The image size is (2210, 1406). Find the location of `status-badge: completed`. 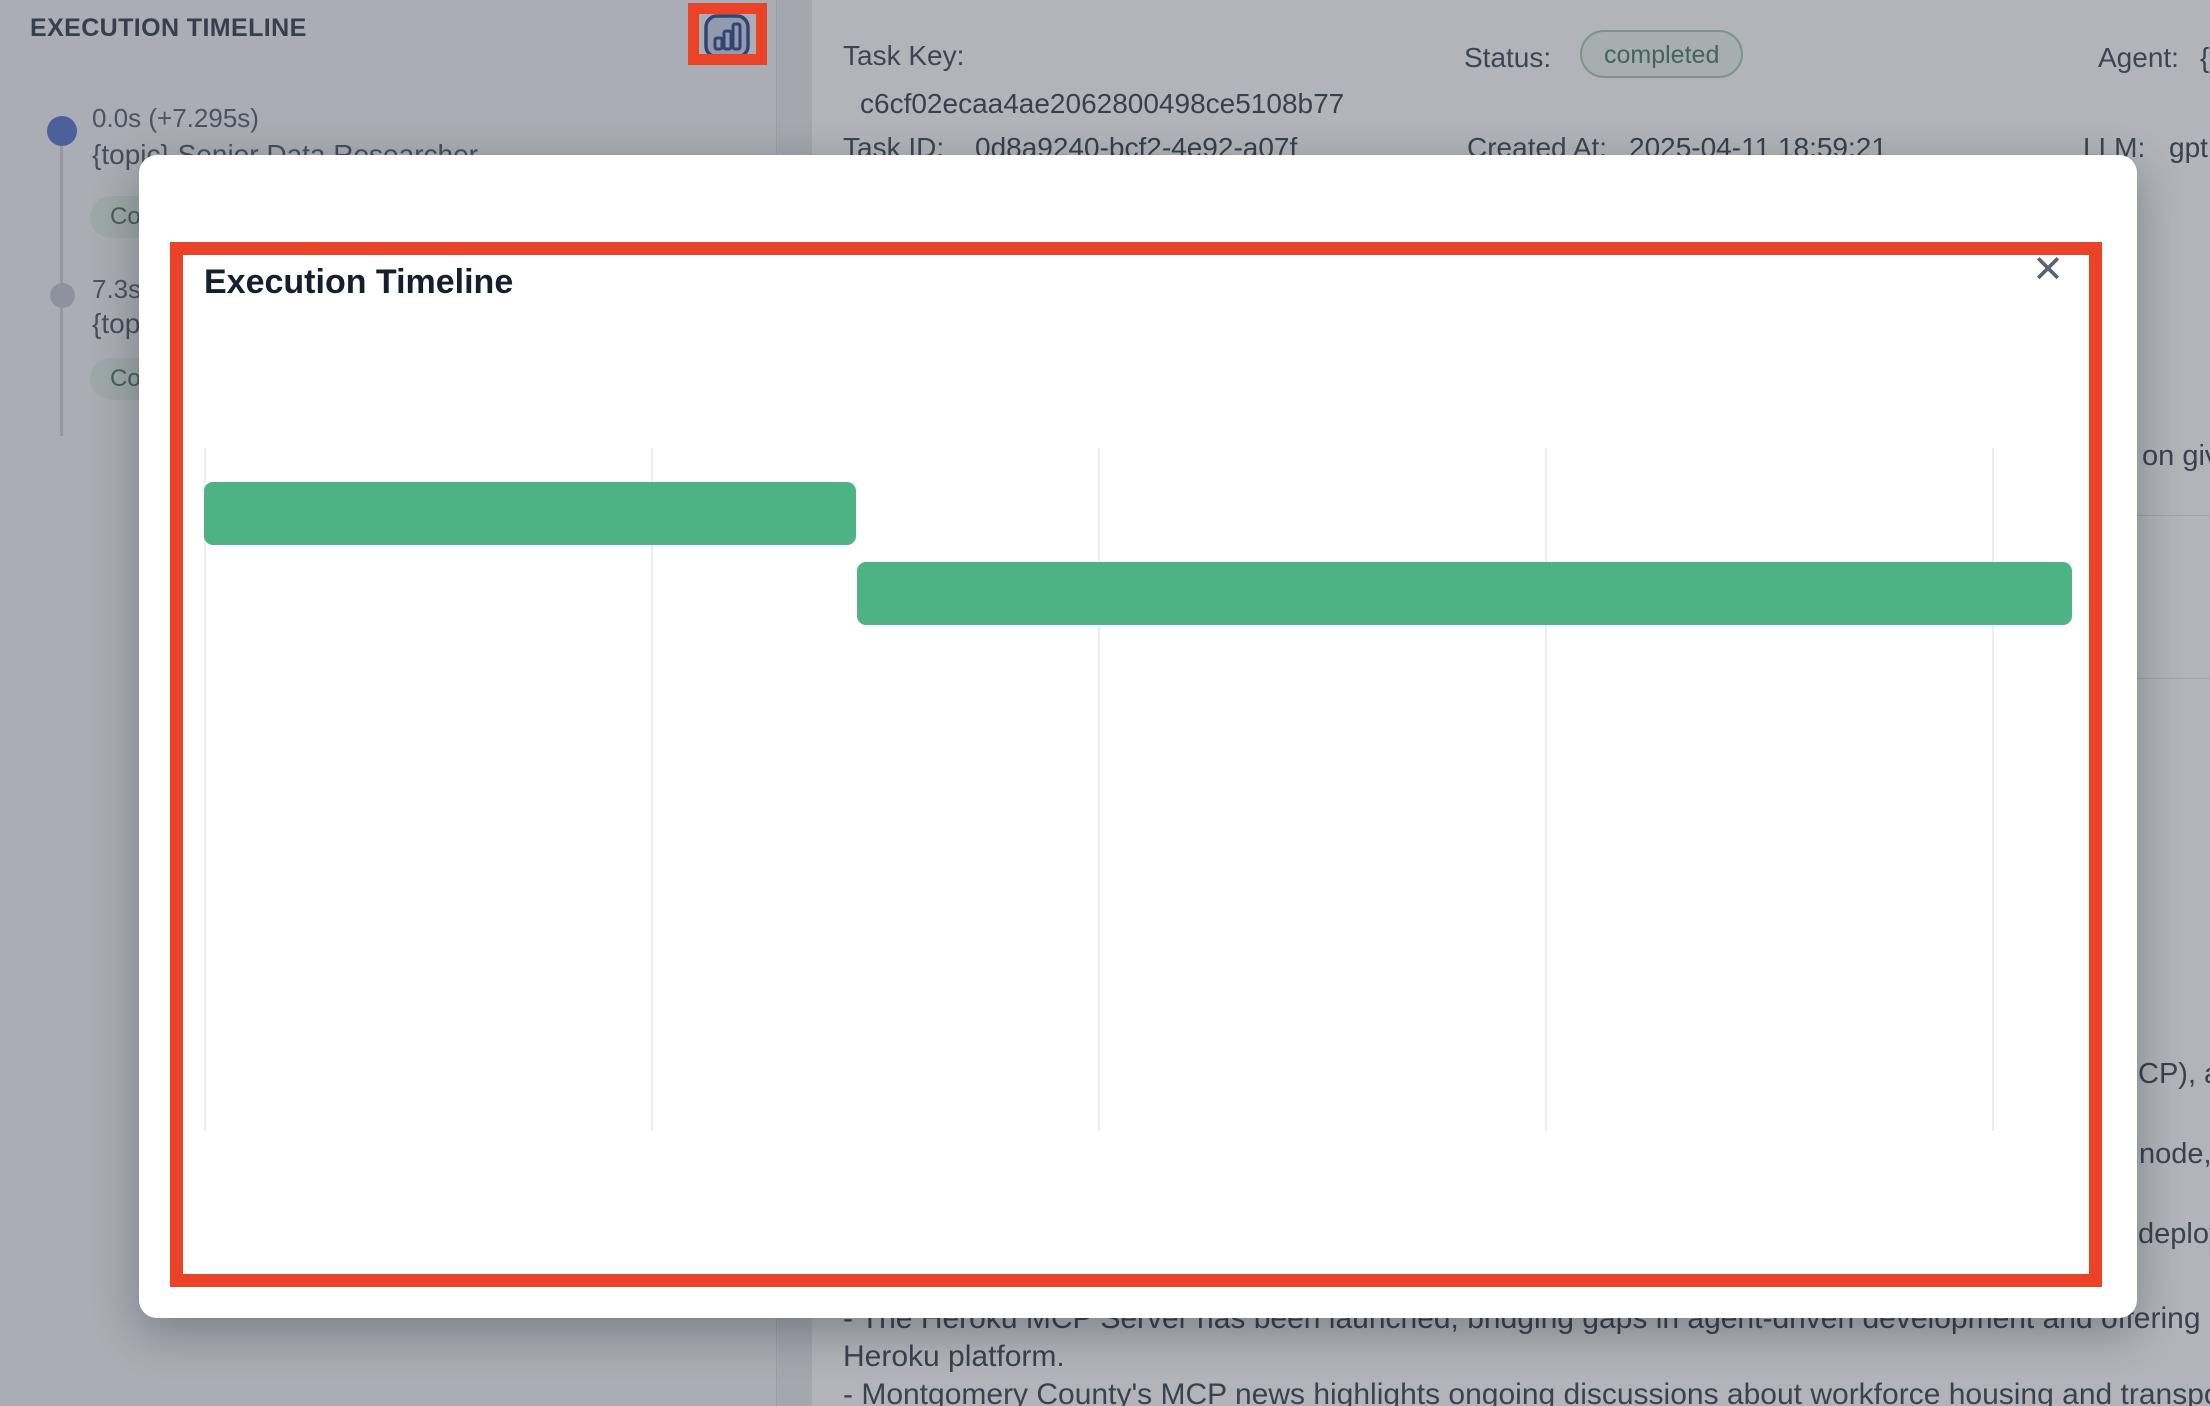

status-badge: completed is located at coordinates (1662, 54).